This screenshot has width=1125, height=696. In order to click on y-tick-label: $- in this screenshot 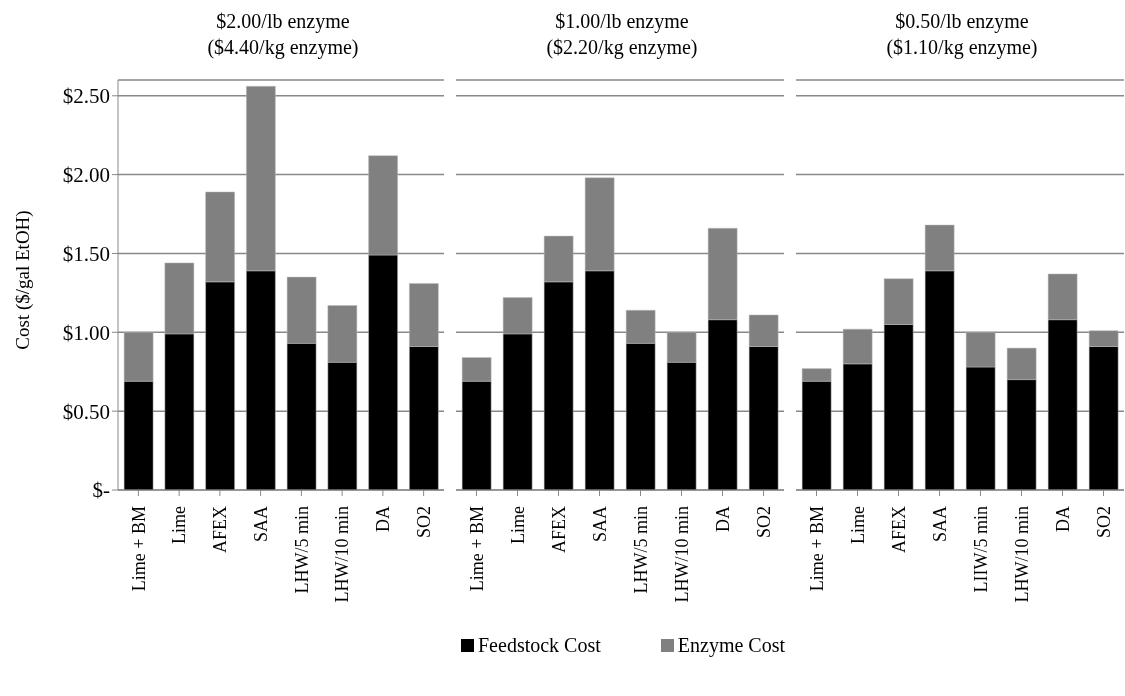, I will do `click(101, 490)`.